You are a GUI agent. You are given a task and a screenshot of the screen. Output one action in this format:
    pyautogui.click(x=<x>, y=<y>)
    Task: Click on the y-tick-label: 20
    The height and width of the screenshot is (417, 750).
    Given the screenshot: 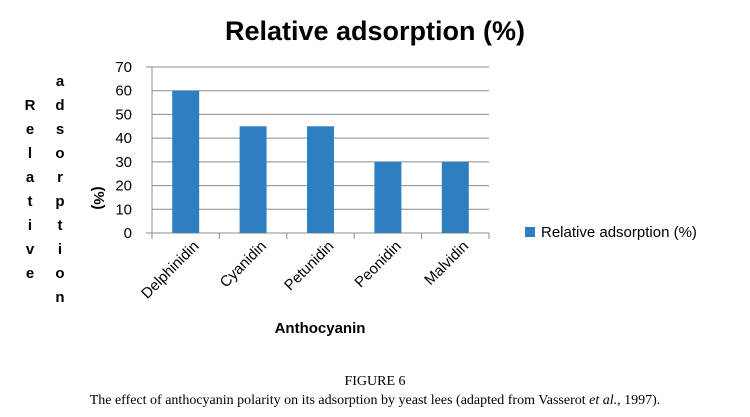 What is the action you would take?
    pyautogui.click(x=123, y=186)
    